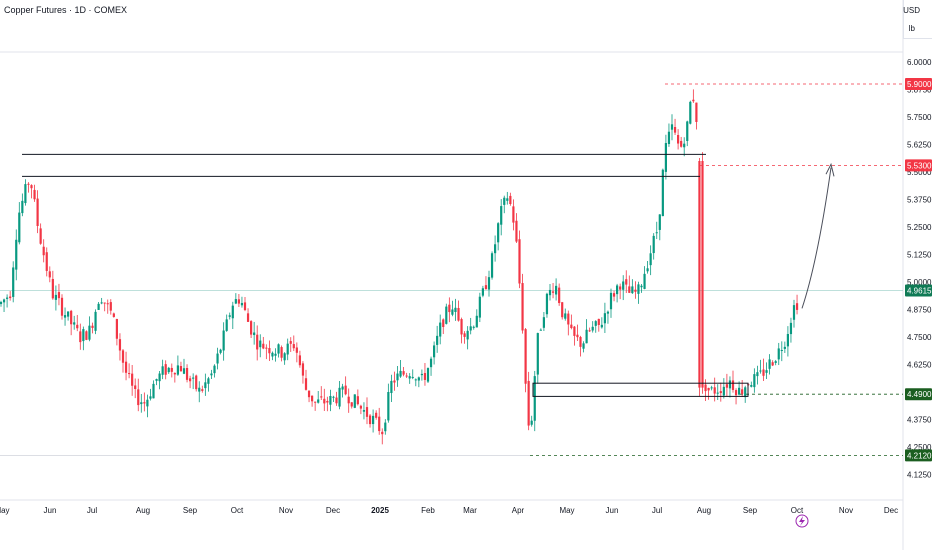  What do you see at coordinates (428, 510) in the screenshot?
I see `x-tick-label: Feb` at bounding box center [428, 510].